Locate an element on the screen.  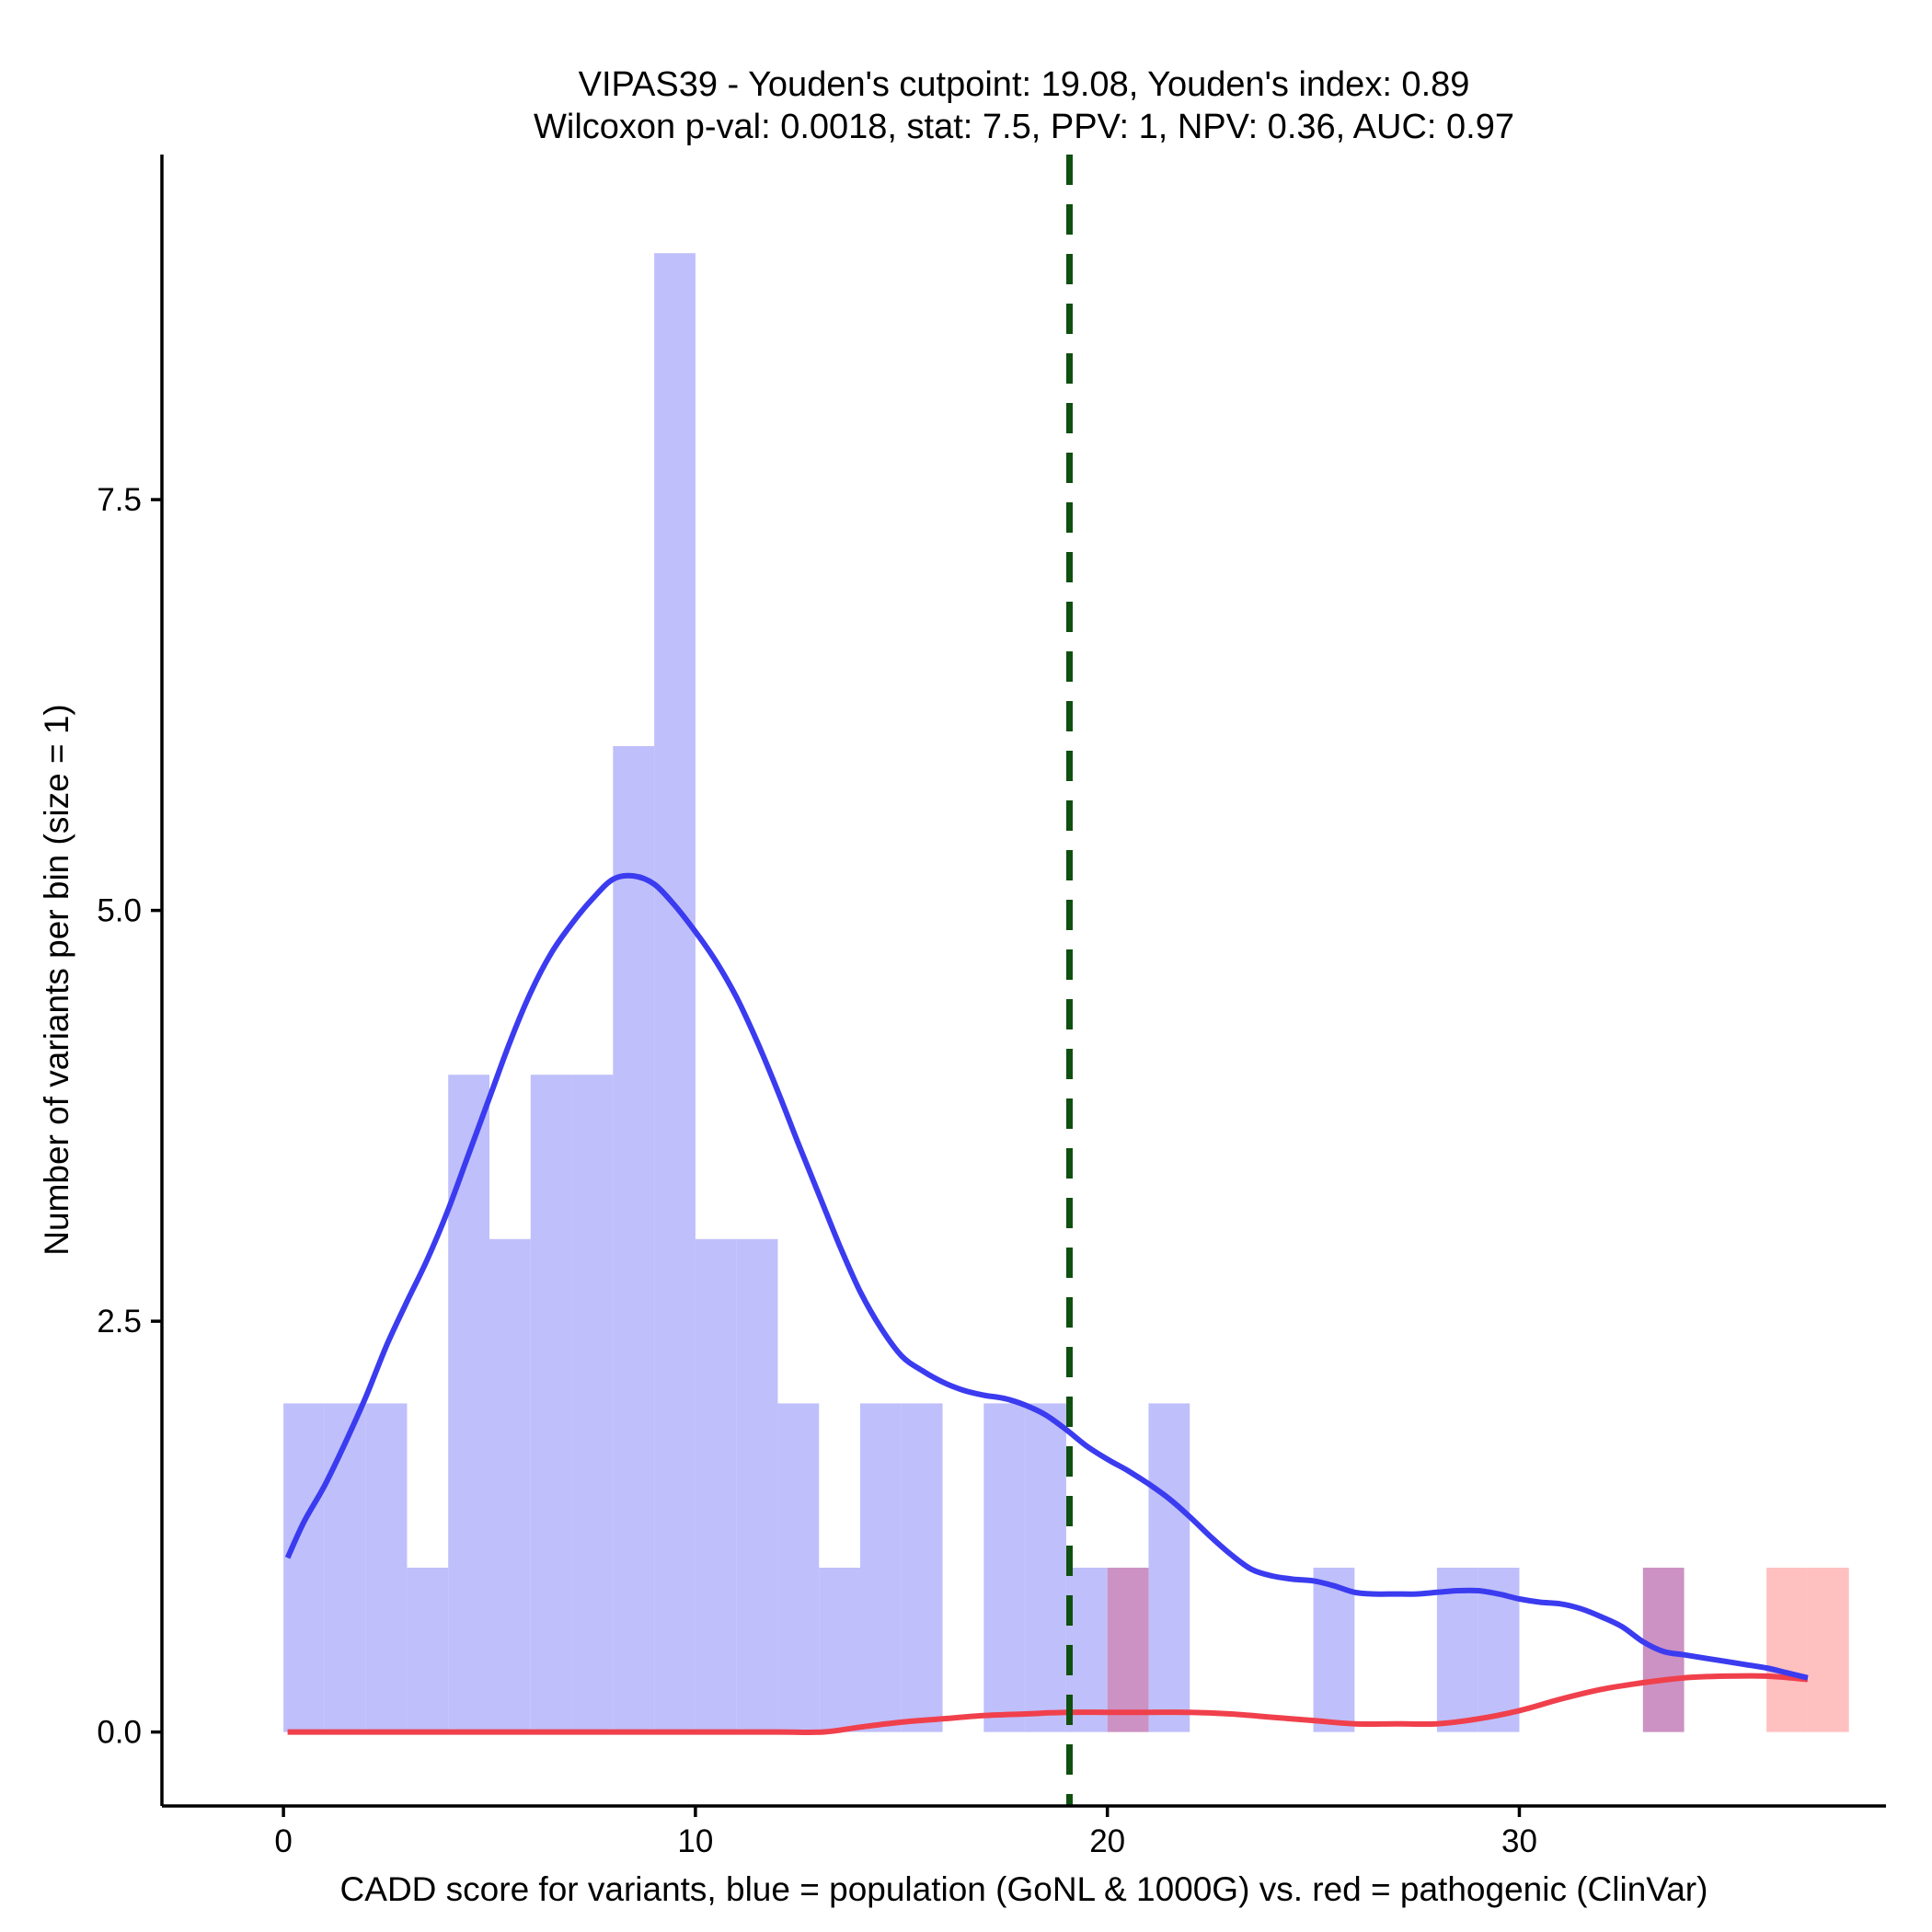
x-tick-label: 10 is located at coordinates (695, 1841).